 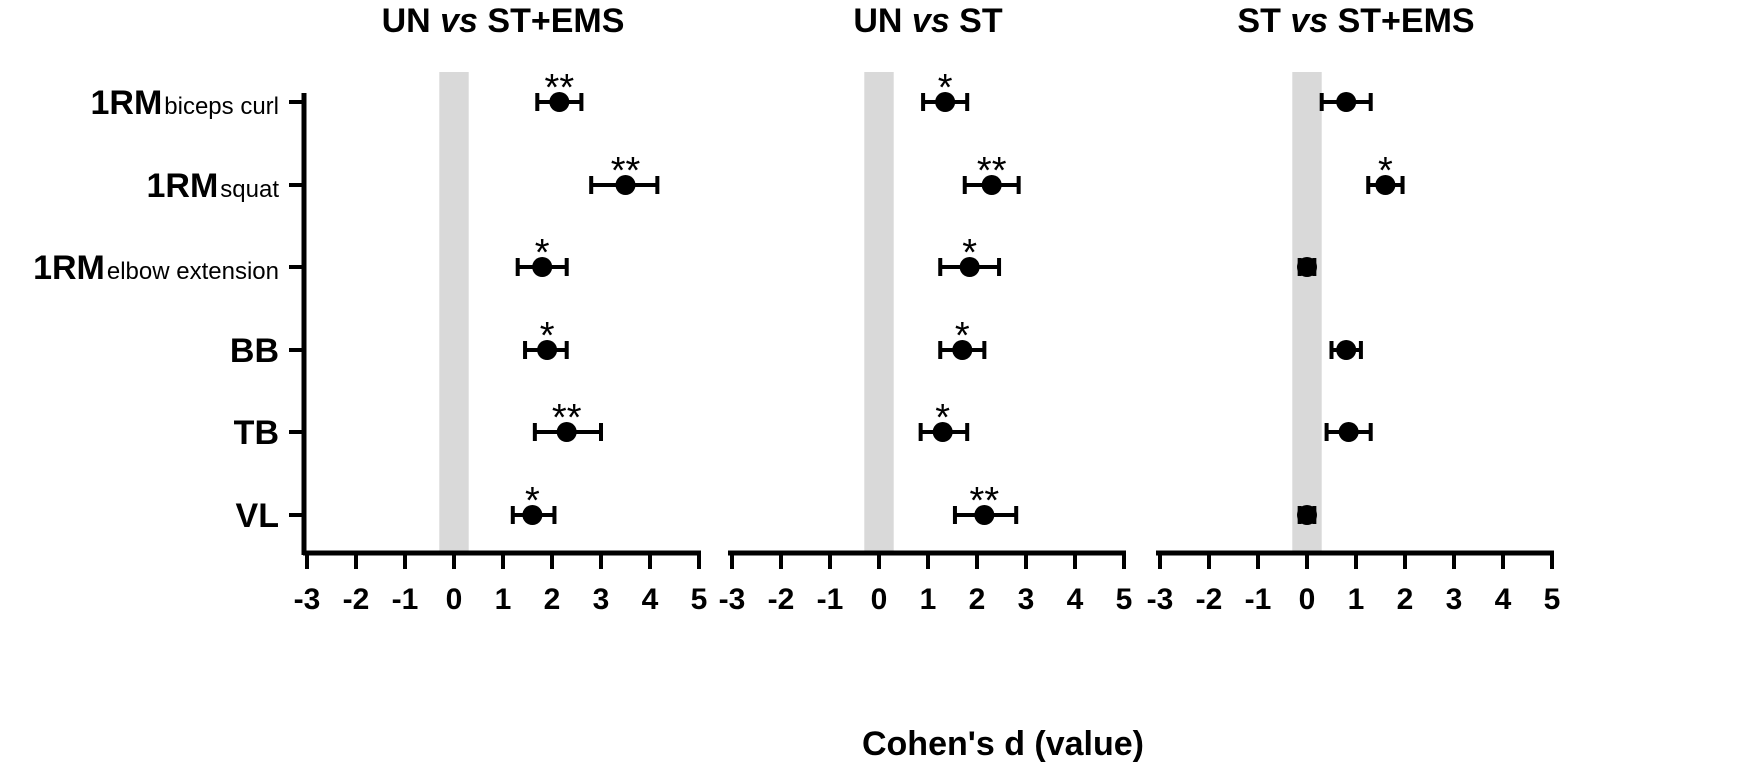 What do you see at coordinates (1003, 744) in the screenshot?
I see `x-axis-label: Cohen's d (value)` at bounding box center [1003, 744].